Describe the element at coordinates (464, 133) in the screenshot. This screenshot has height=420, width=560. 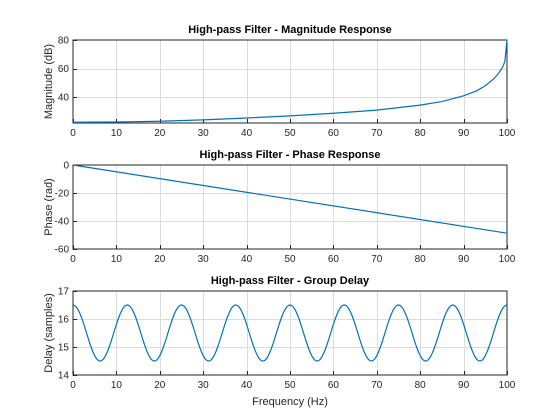
I see `magnitude-x-tick-label: 90` at that location.